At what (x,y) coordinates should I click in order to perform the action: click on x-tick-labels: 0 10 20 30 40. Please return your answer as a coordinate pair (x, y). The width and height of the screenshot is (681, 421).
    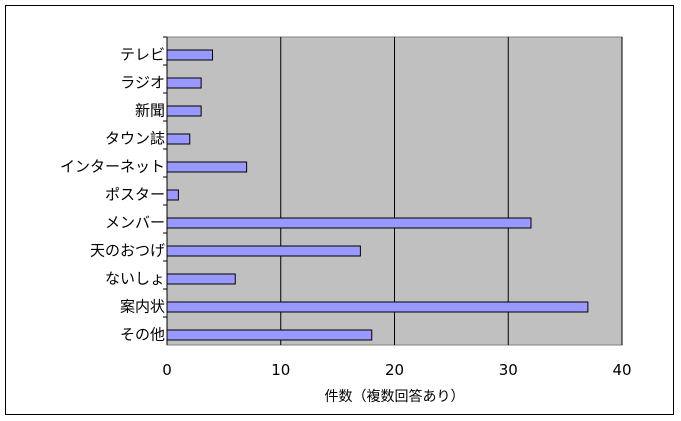
    Looking at the image, I should click on (396, 370).